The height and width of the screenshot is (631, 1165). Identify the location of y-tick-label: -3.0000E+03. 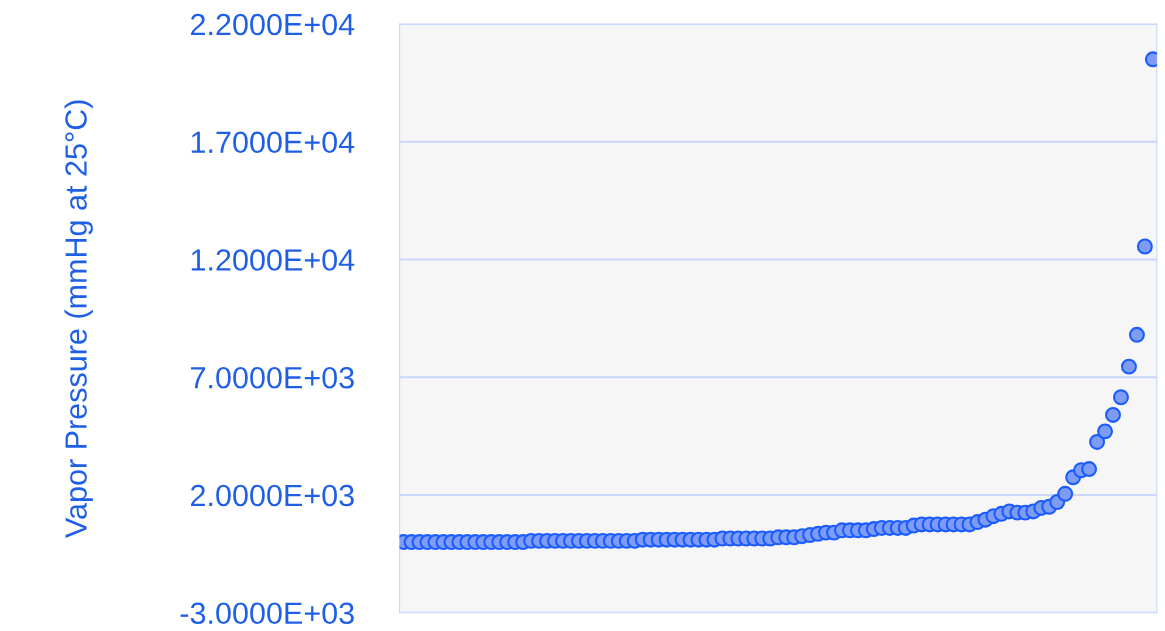
(267, 613).